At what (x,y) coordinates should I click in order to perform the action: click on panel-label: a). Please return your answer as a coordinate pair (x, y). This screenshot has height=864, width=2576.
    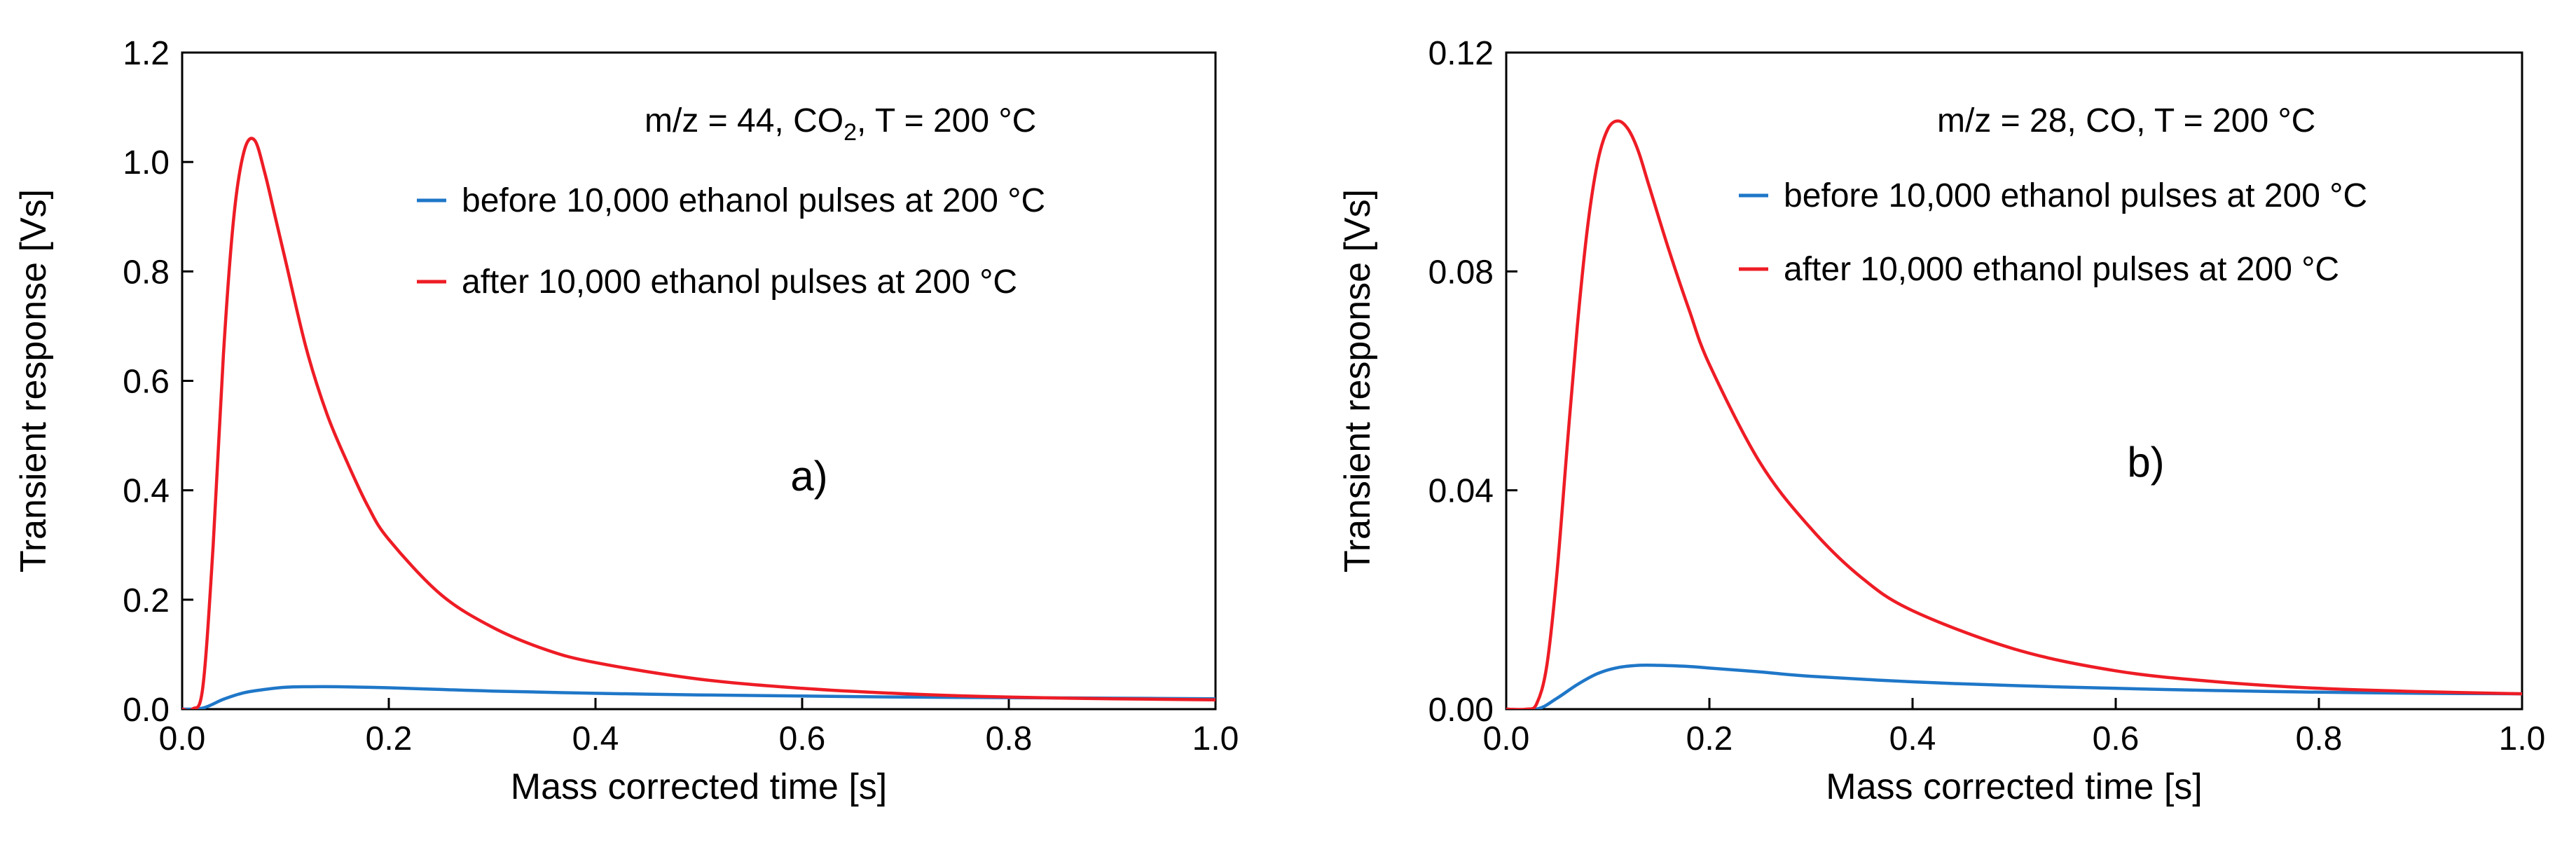
    Looking at the image, I should click on (808, 476).